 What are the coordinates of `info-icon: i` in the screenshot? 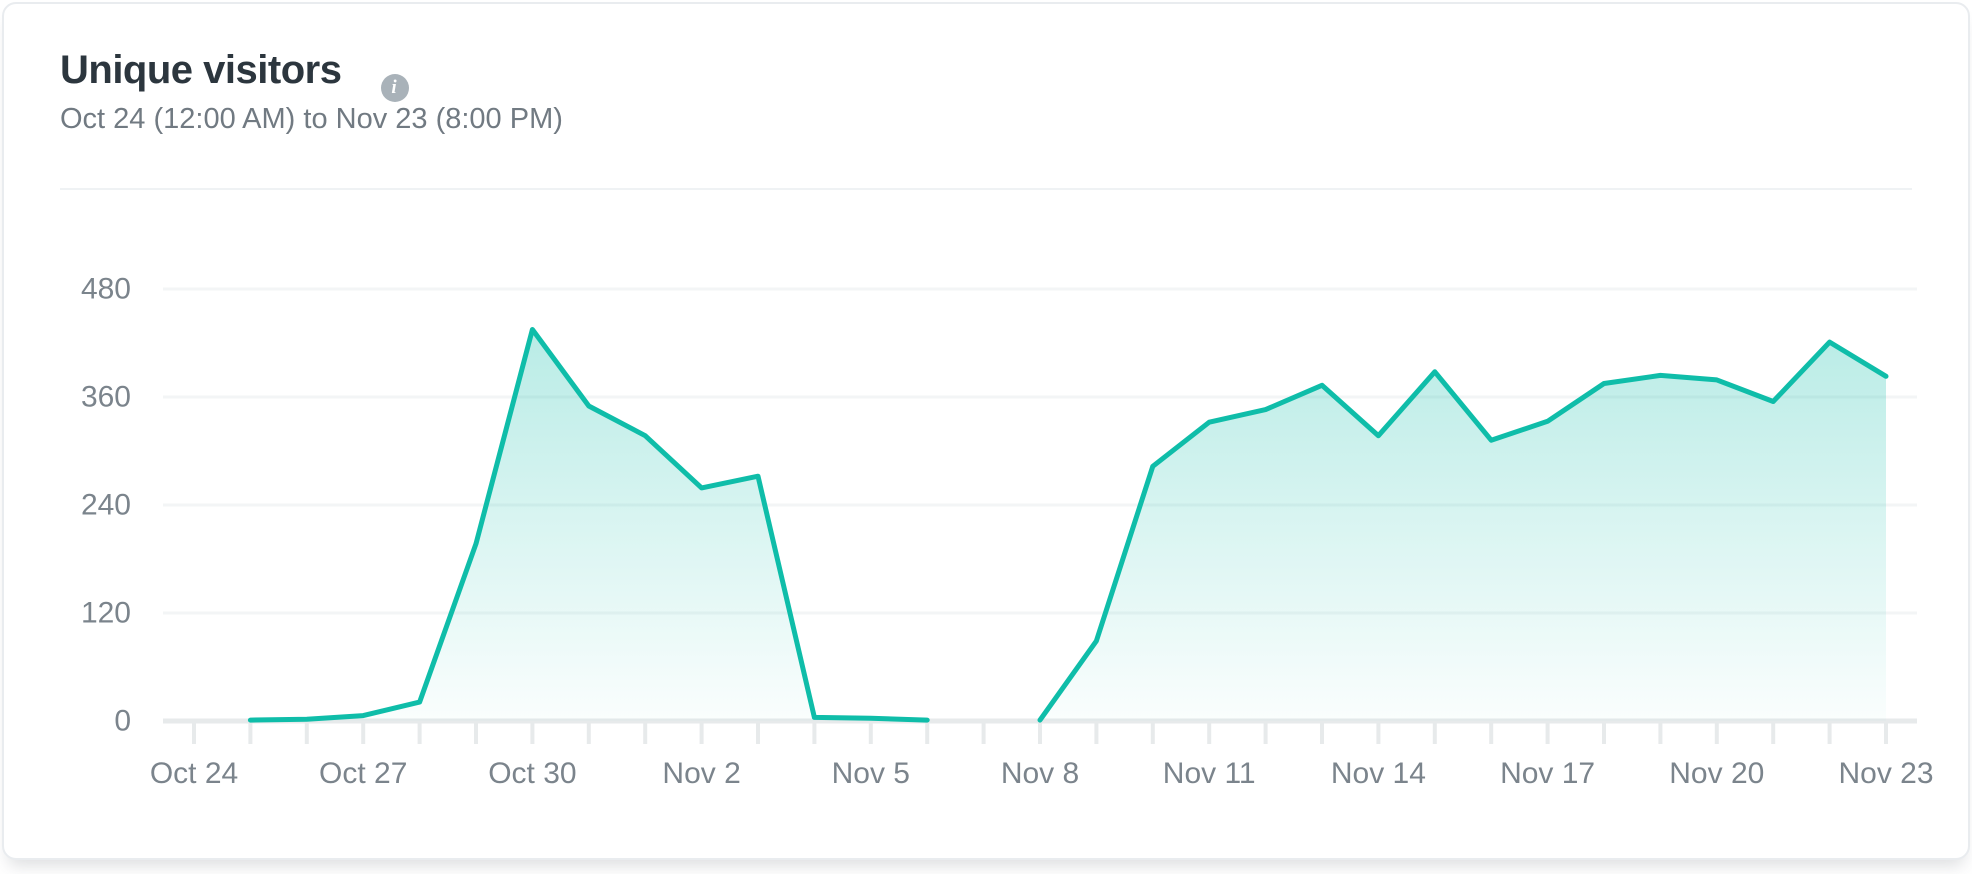 It's located at (395, 88).